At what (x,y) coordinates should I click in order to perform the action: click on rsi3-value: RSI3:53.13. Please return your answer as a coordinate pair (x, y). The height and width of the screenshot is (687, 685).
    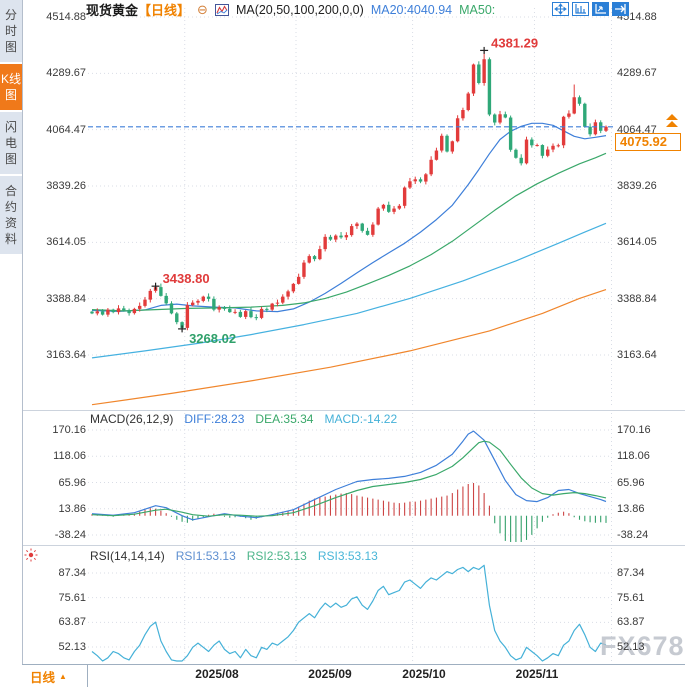
    Looking at the image, I should click on (347, 556).